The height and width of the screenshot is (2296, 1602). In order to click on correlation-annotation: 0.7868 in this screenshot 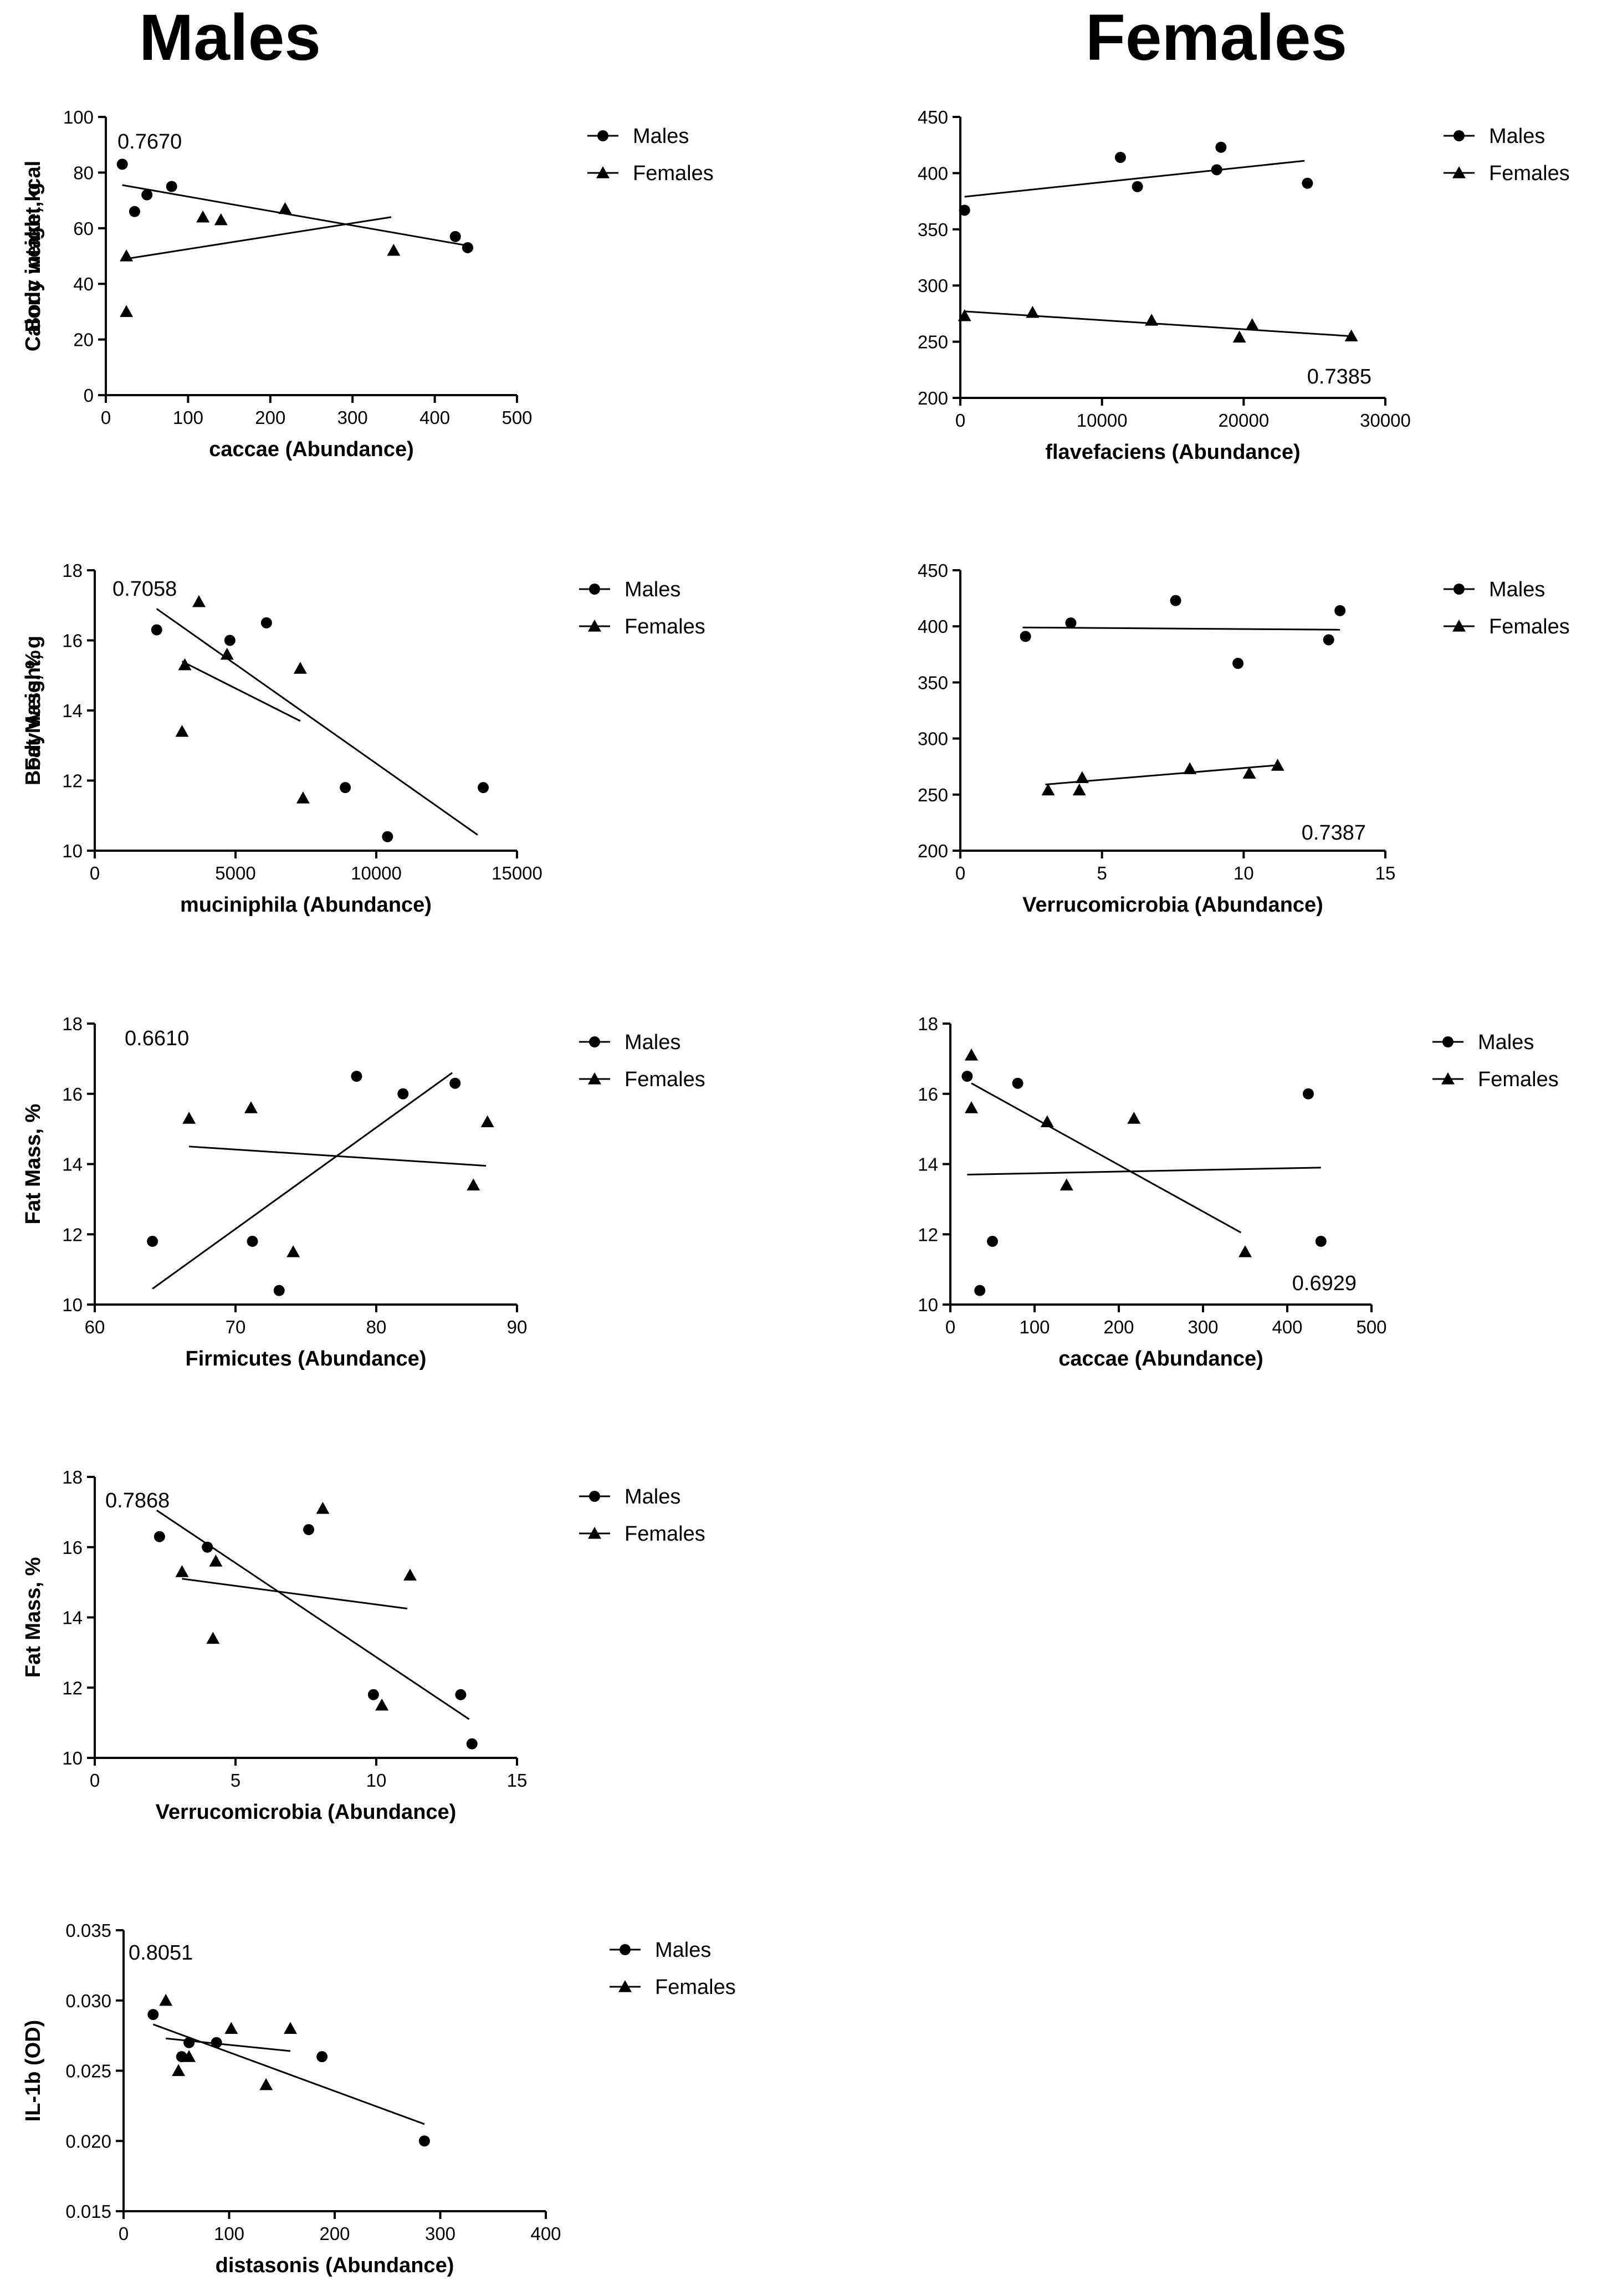, I will do `click(137, 1501)`.